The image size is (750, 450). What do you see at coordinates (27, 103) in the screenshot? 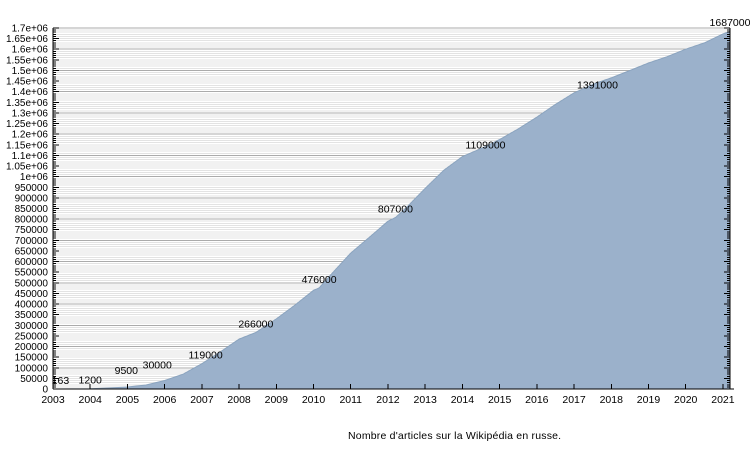
I see `y-tick-label: 1.35e+06` at bounding box center [27, 103].